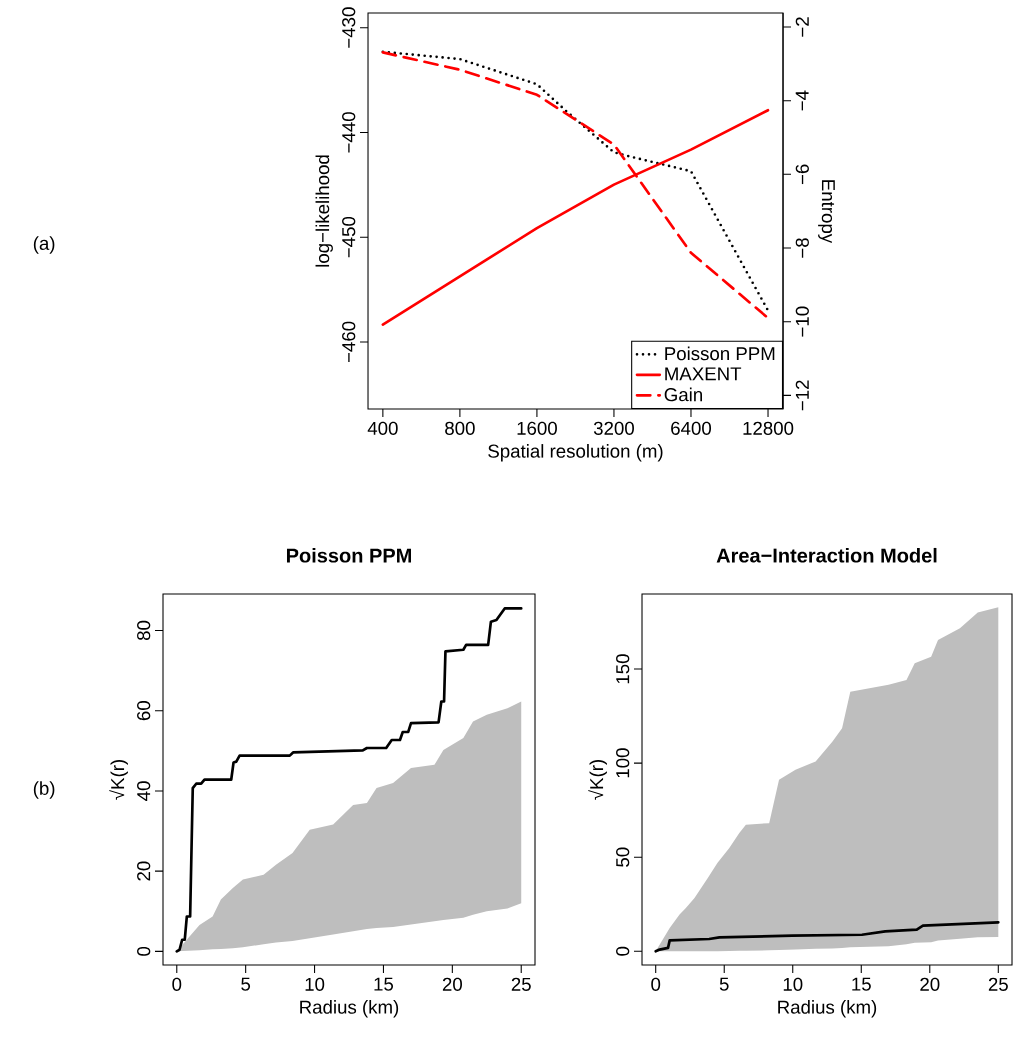 The width and height of the screenshot is (1014, 1046). What do you see at coordinates (144, 711) in the screenshot?
I see `y-tick-label: 60` at bounding box center [144, 711].